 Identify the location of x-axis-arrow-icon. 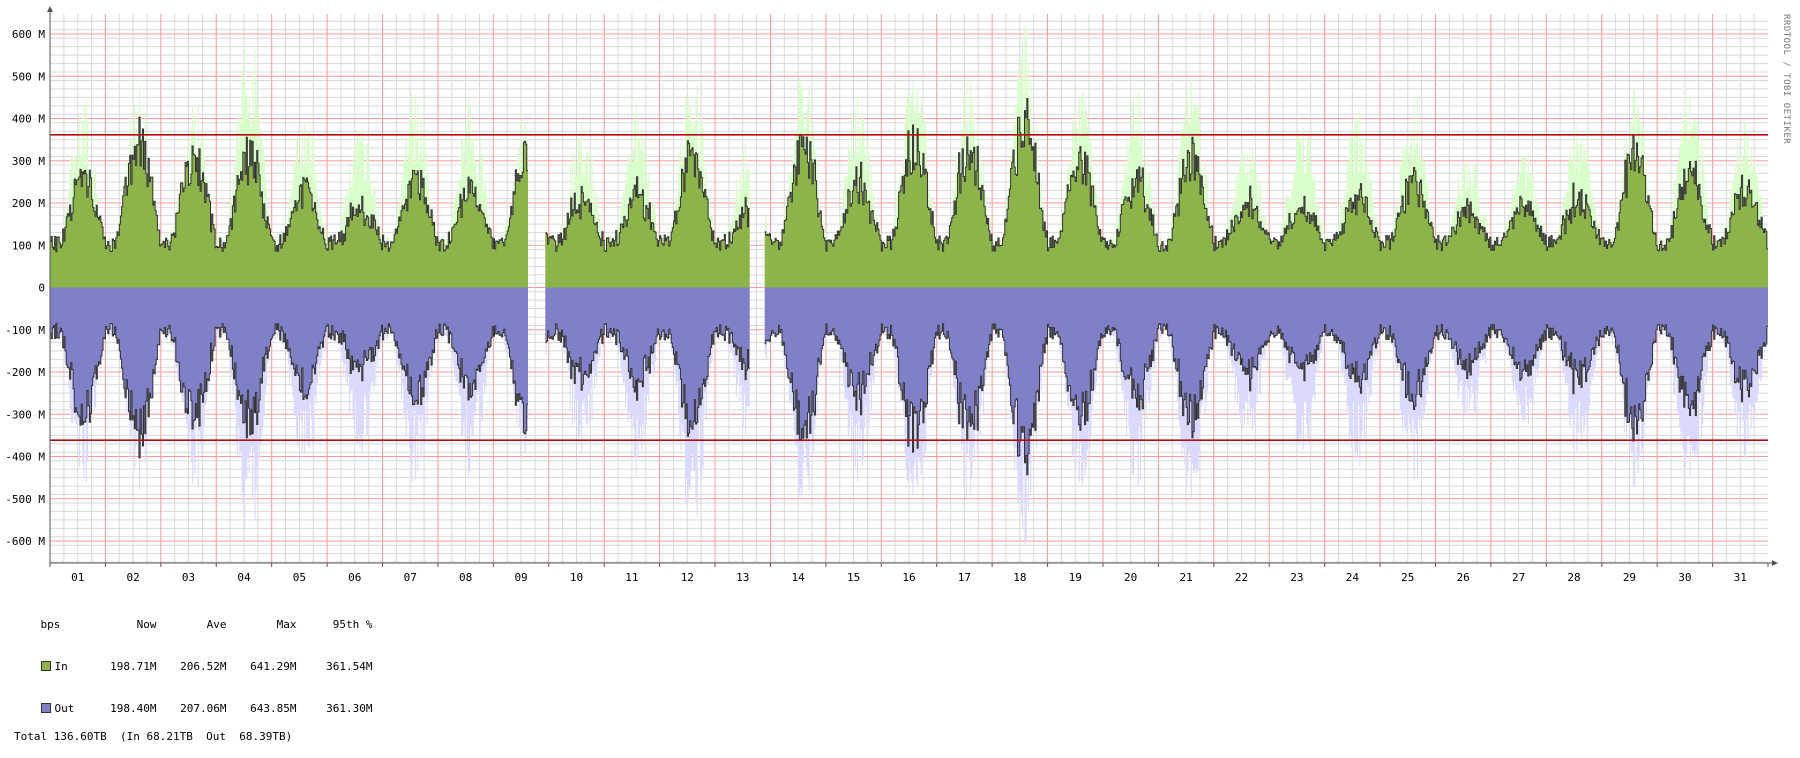
(1775, 563).